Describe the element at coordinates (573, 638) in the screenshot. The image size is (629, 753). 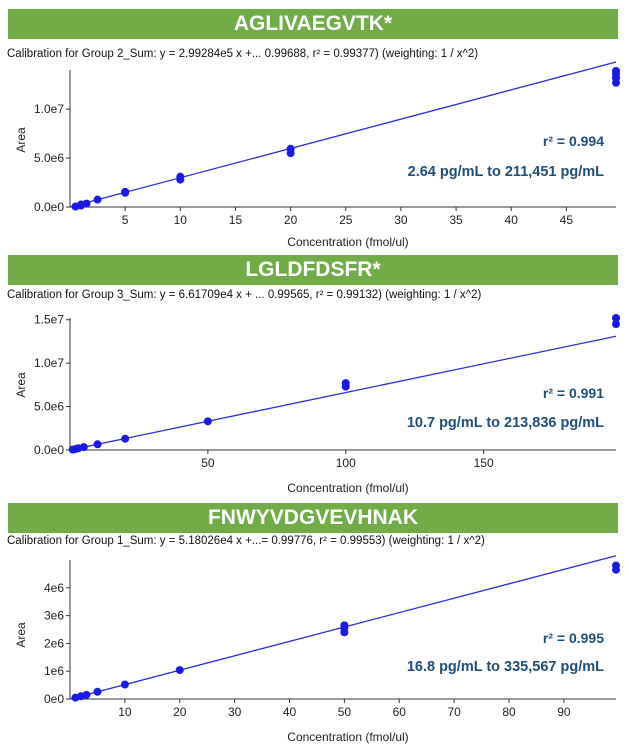
I see `r-squared-annotation: r² = 0.995` at that location.